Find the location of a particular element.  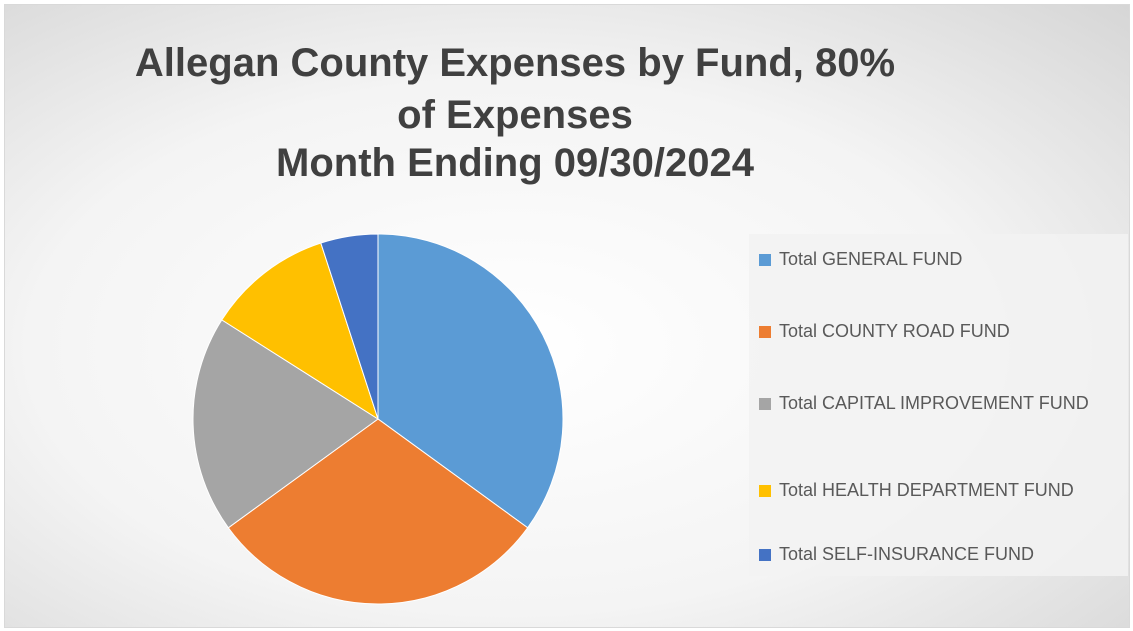

legend-label: Total SELF-INSURANCE FUND is located at coordinates (907, 554).